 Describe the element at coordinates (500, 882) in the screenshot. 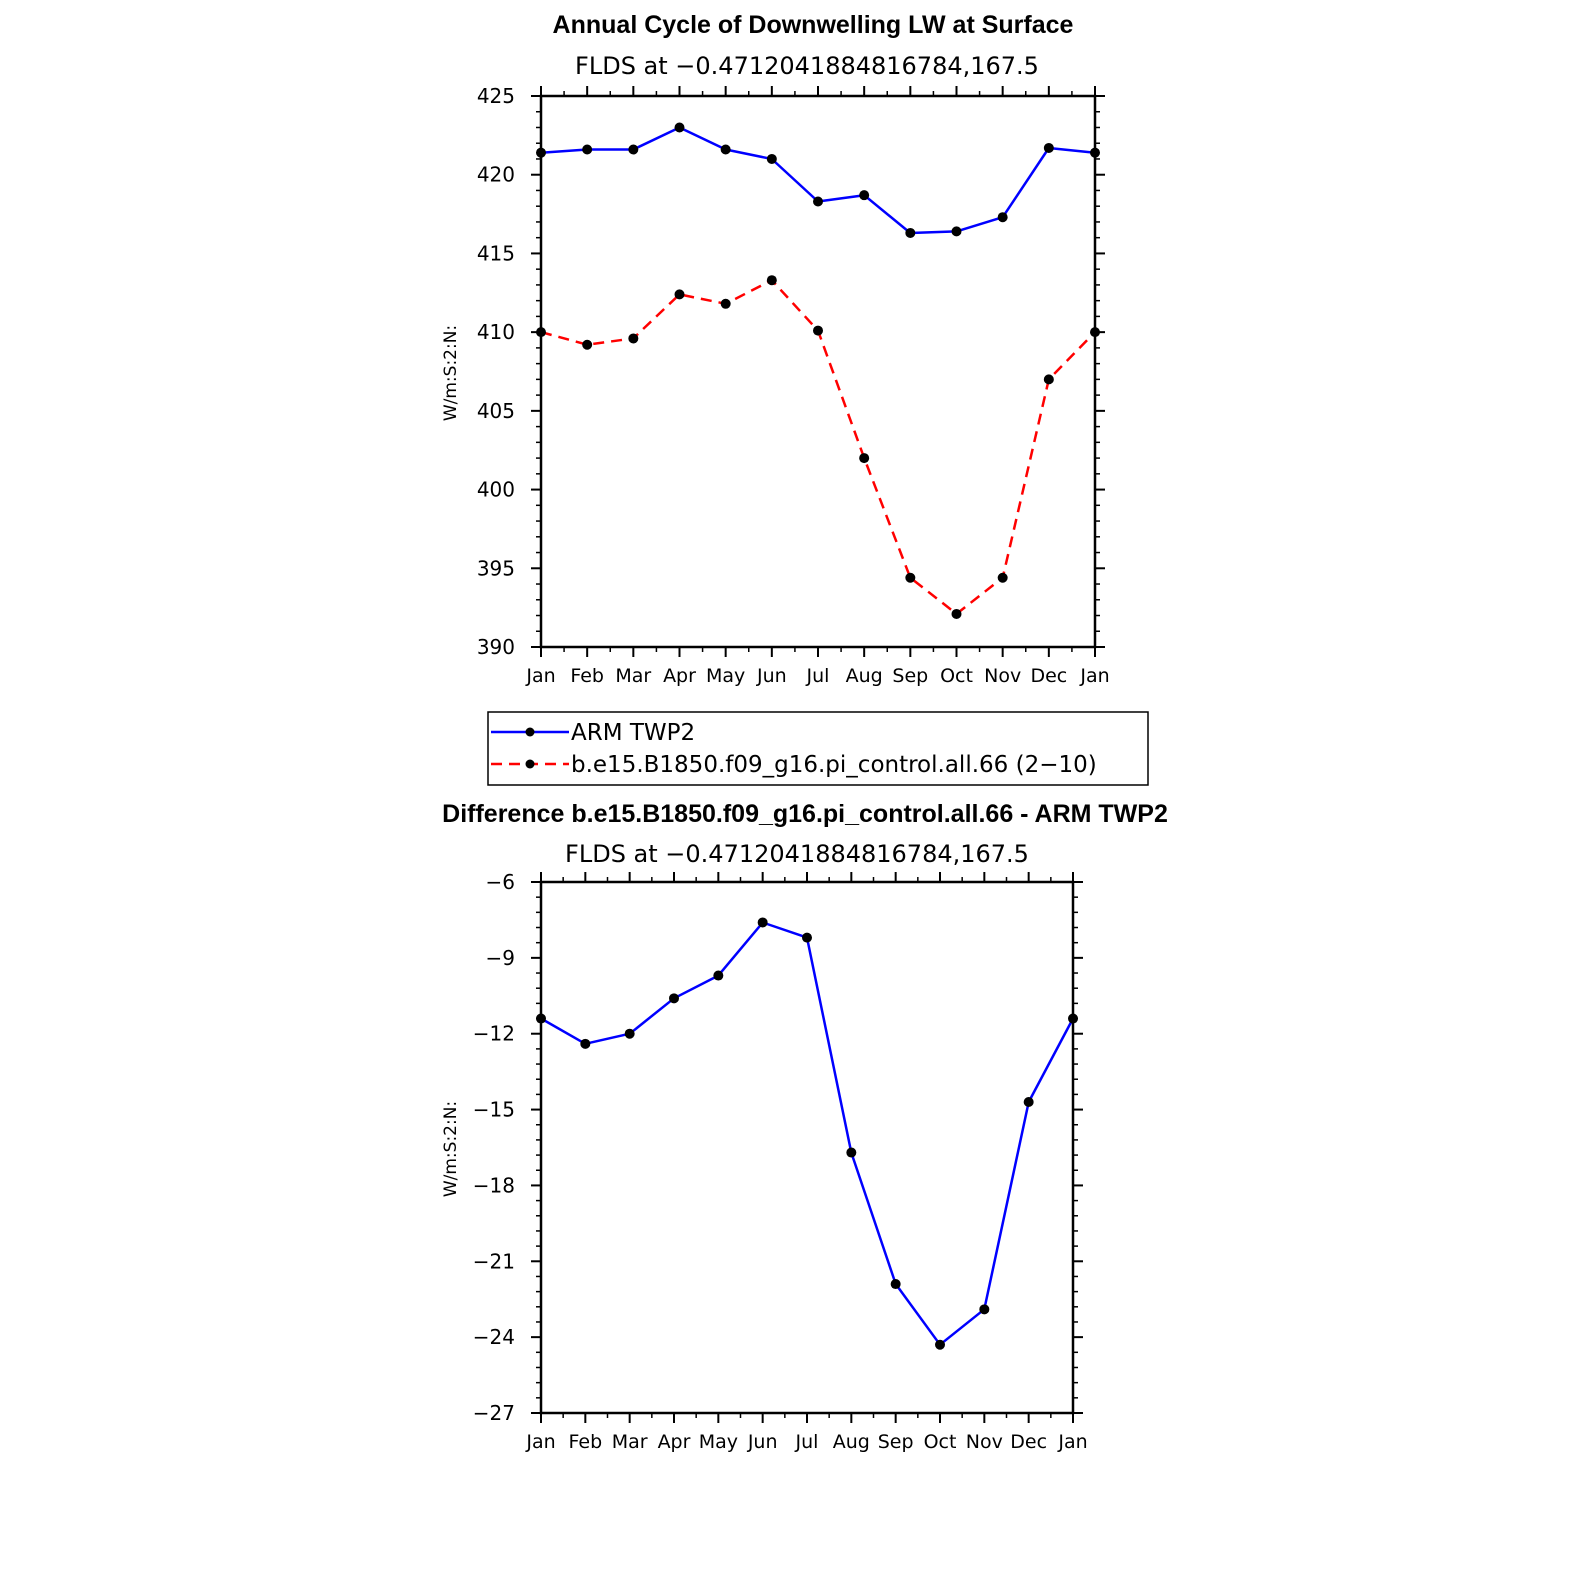

I see `y-tick-label: −6` at that location.